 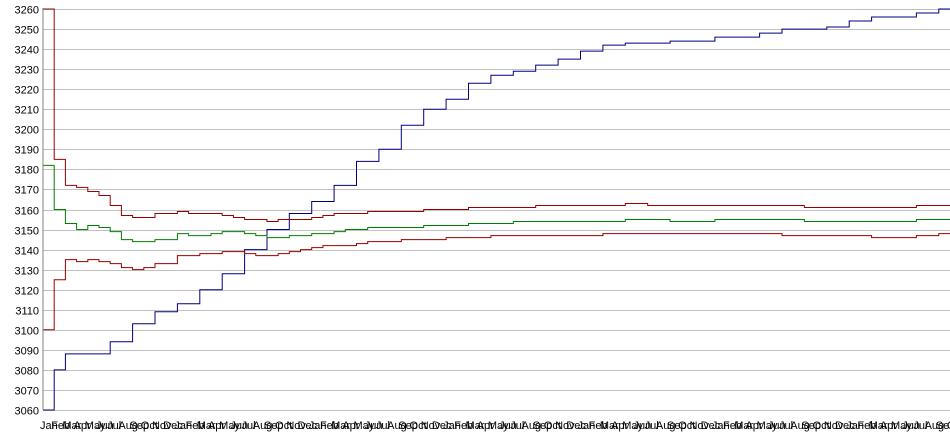 What do you see at coordinates (27, 171) in the screenshot?
I see `y-tick-label: 3180` at bounding box center [27, 171].